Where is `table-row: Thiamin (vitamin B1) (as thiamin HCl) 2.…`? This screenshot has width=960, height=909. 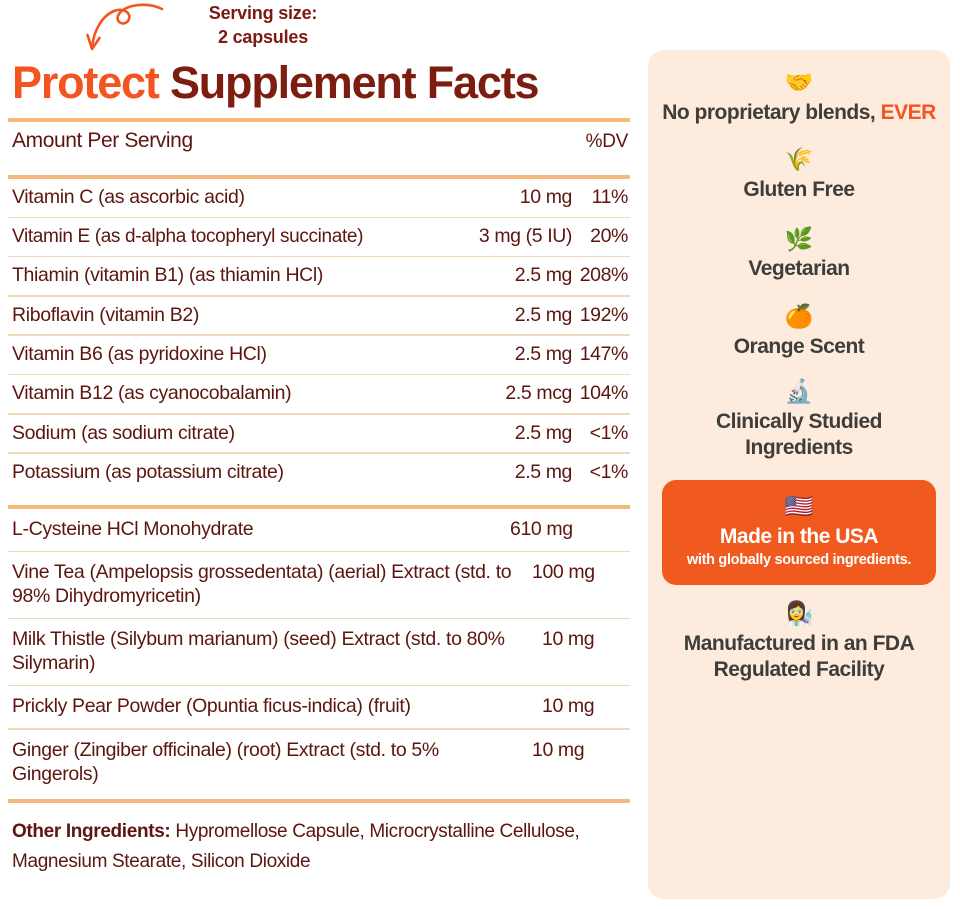
table-row: Thiamin (vitamin B1) (as thiamin HCl) 2.… is located at coordinates (319, 276).